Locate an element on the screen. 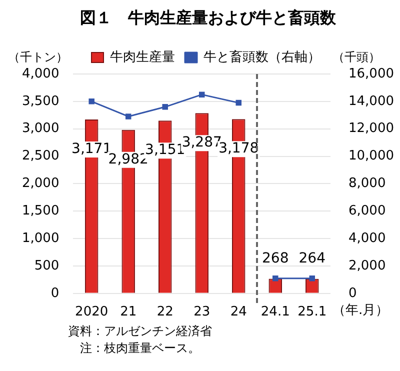 The height and width of the screenshot is (371, 400). x-axis-title: （年.月） is located at coordinates (360, 310).